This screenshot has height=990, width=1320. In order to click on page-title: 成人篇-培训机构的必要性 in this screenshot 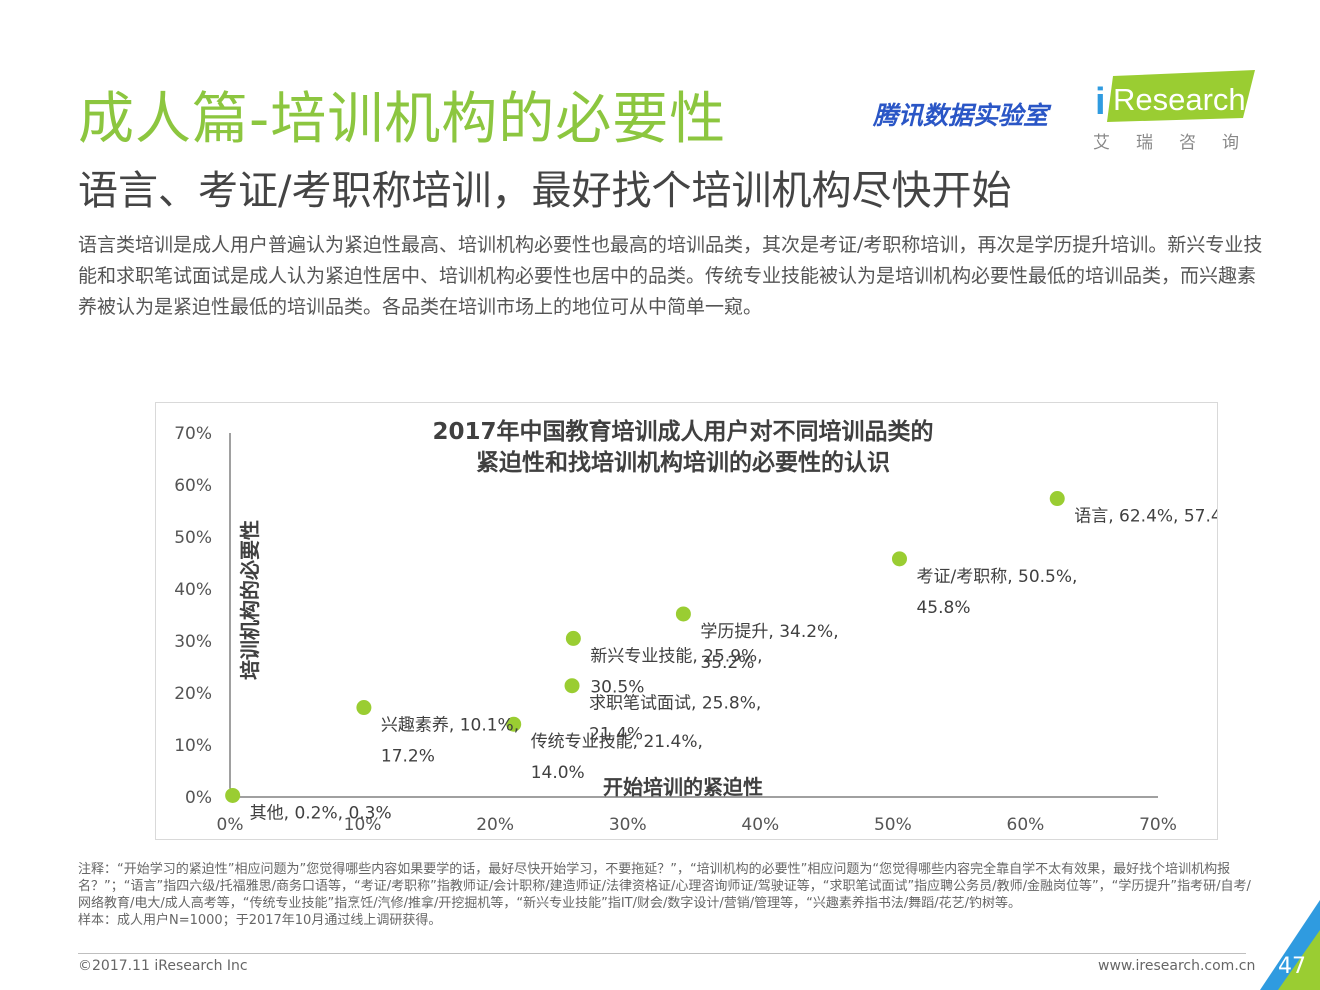, I will do `click(402, 119)`.